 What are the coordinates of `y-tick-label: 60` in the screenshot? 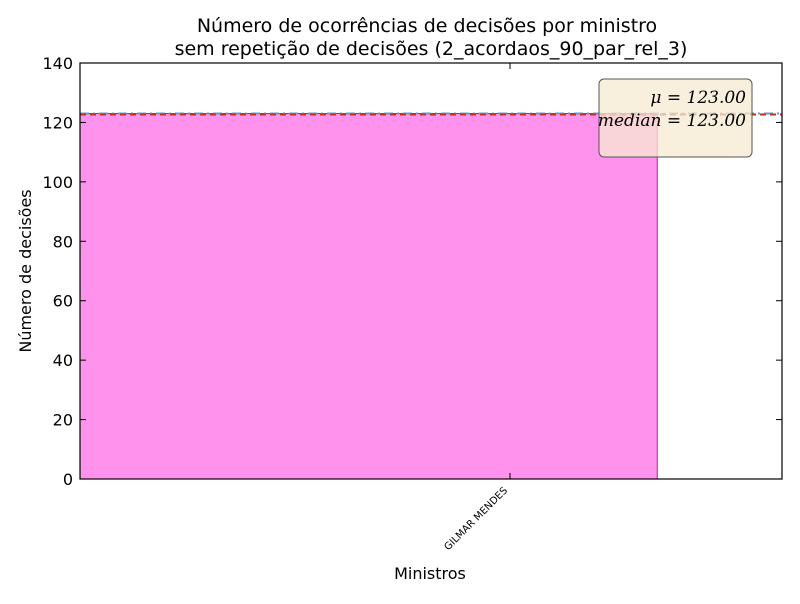 It's located at (63, 301).